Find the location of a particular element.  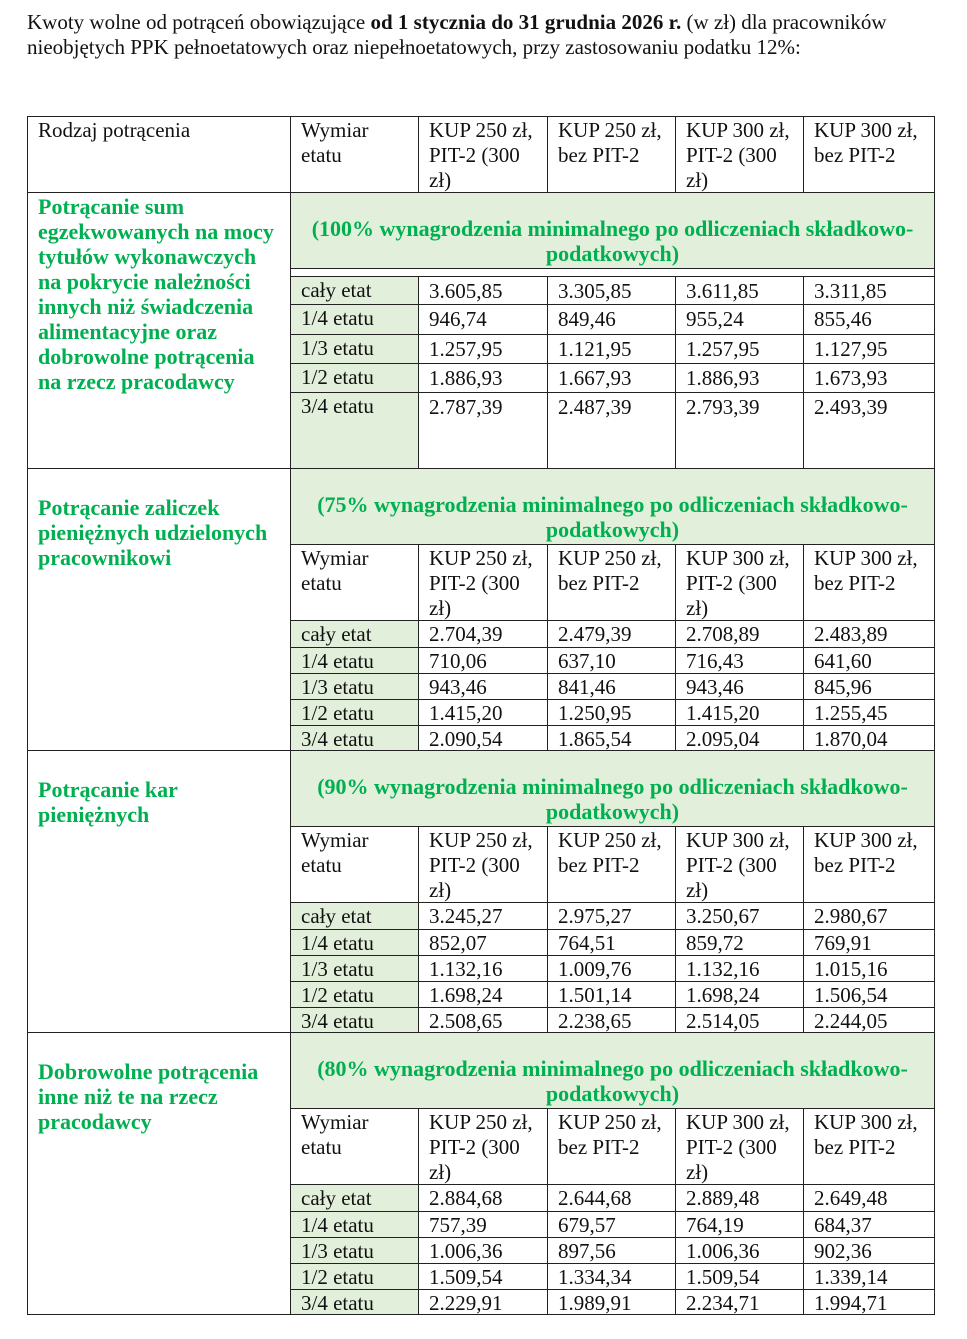

amount-cell: 3.605,85 is located at coordinates (483, 290).